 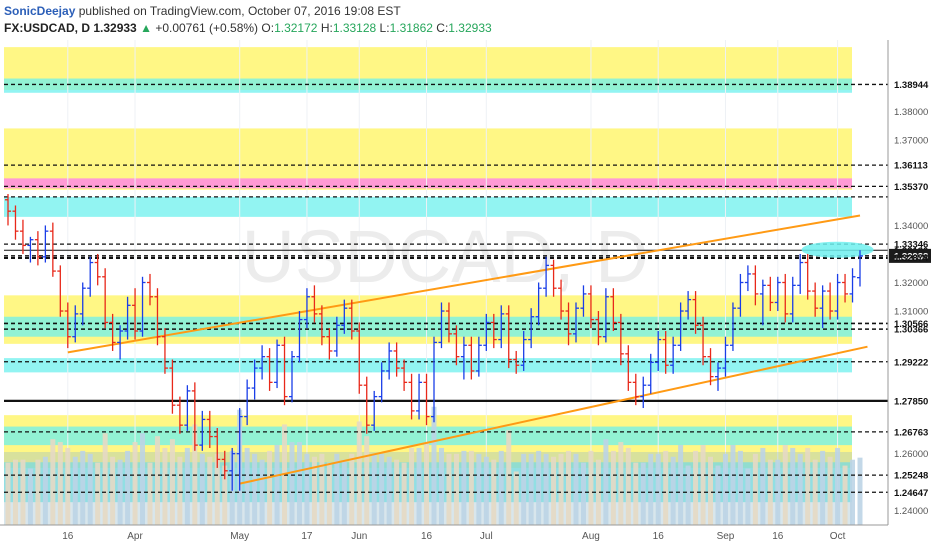 What do you see at coordinates (40, 11) in the screenshot?
I see `author-link: SonicDeejay` at bounding box center [40, 11].